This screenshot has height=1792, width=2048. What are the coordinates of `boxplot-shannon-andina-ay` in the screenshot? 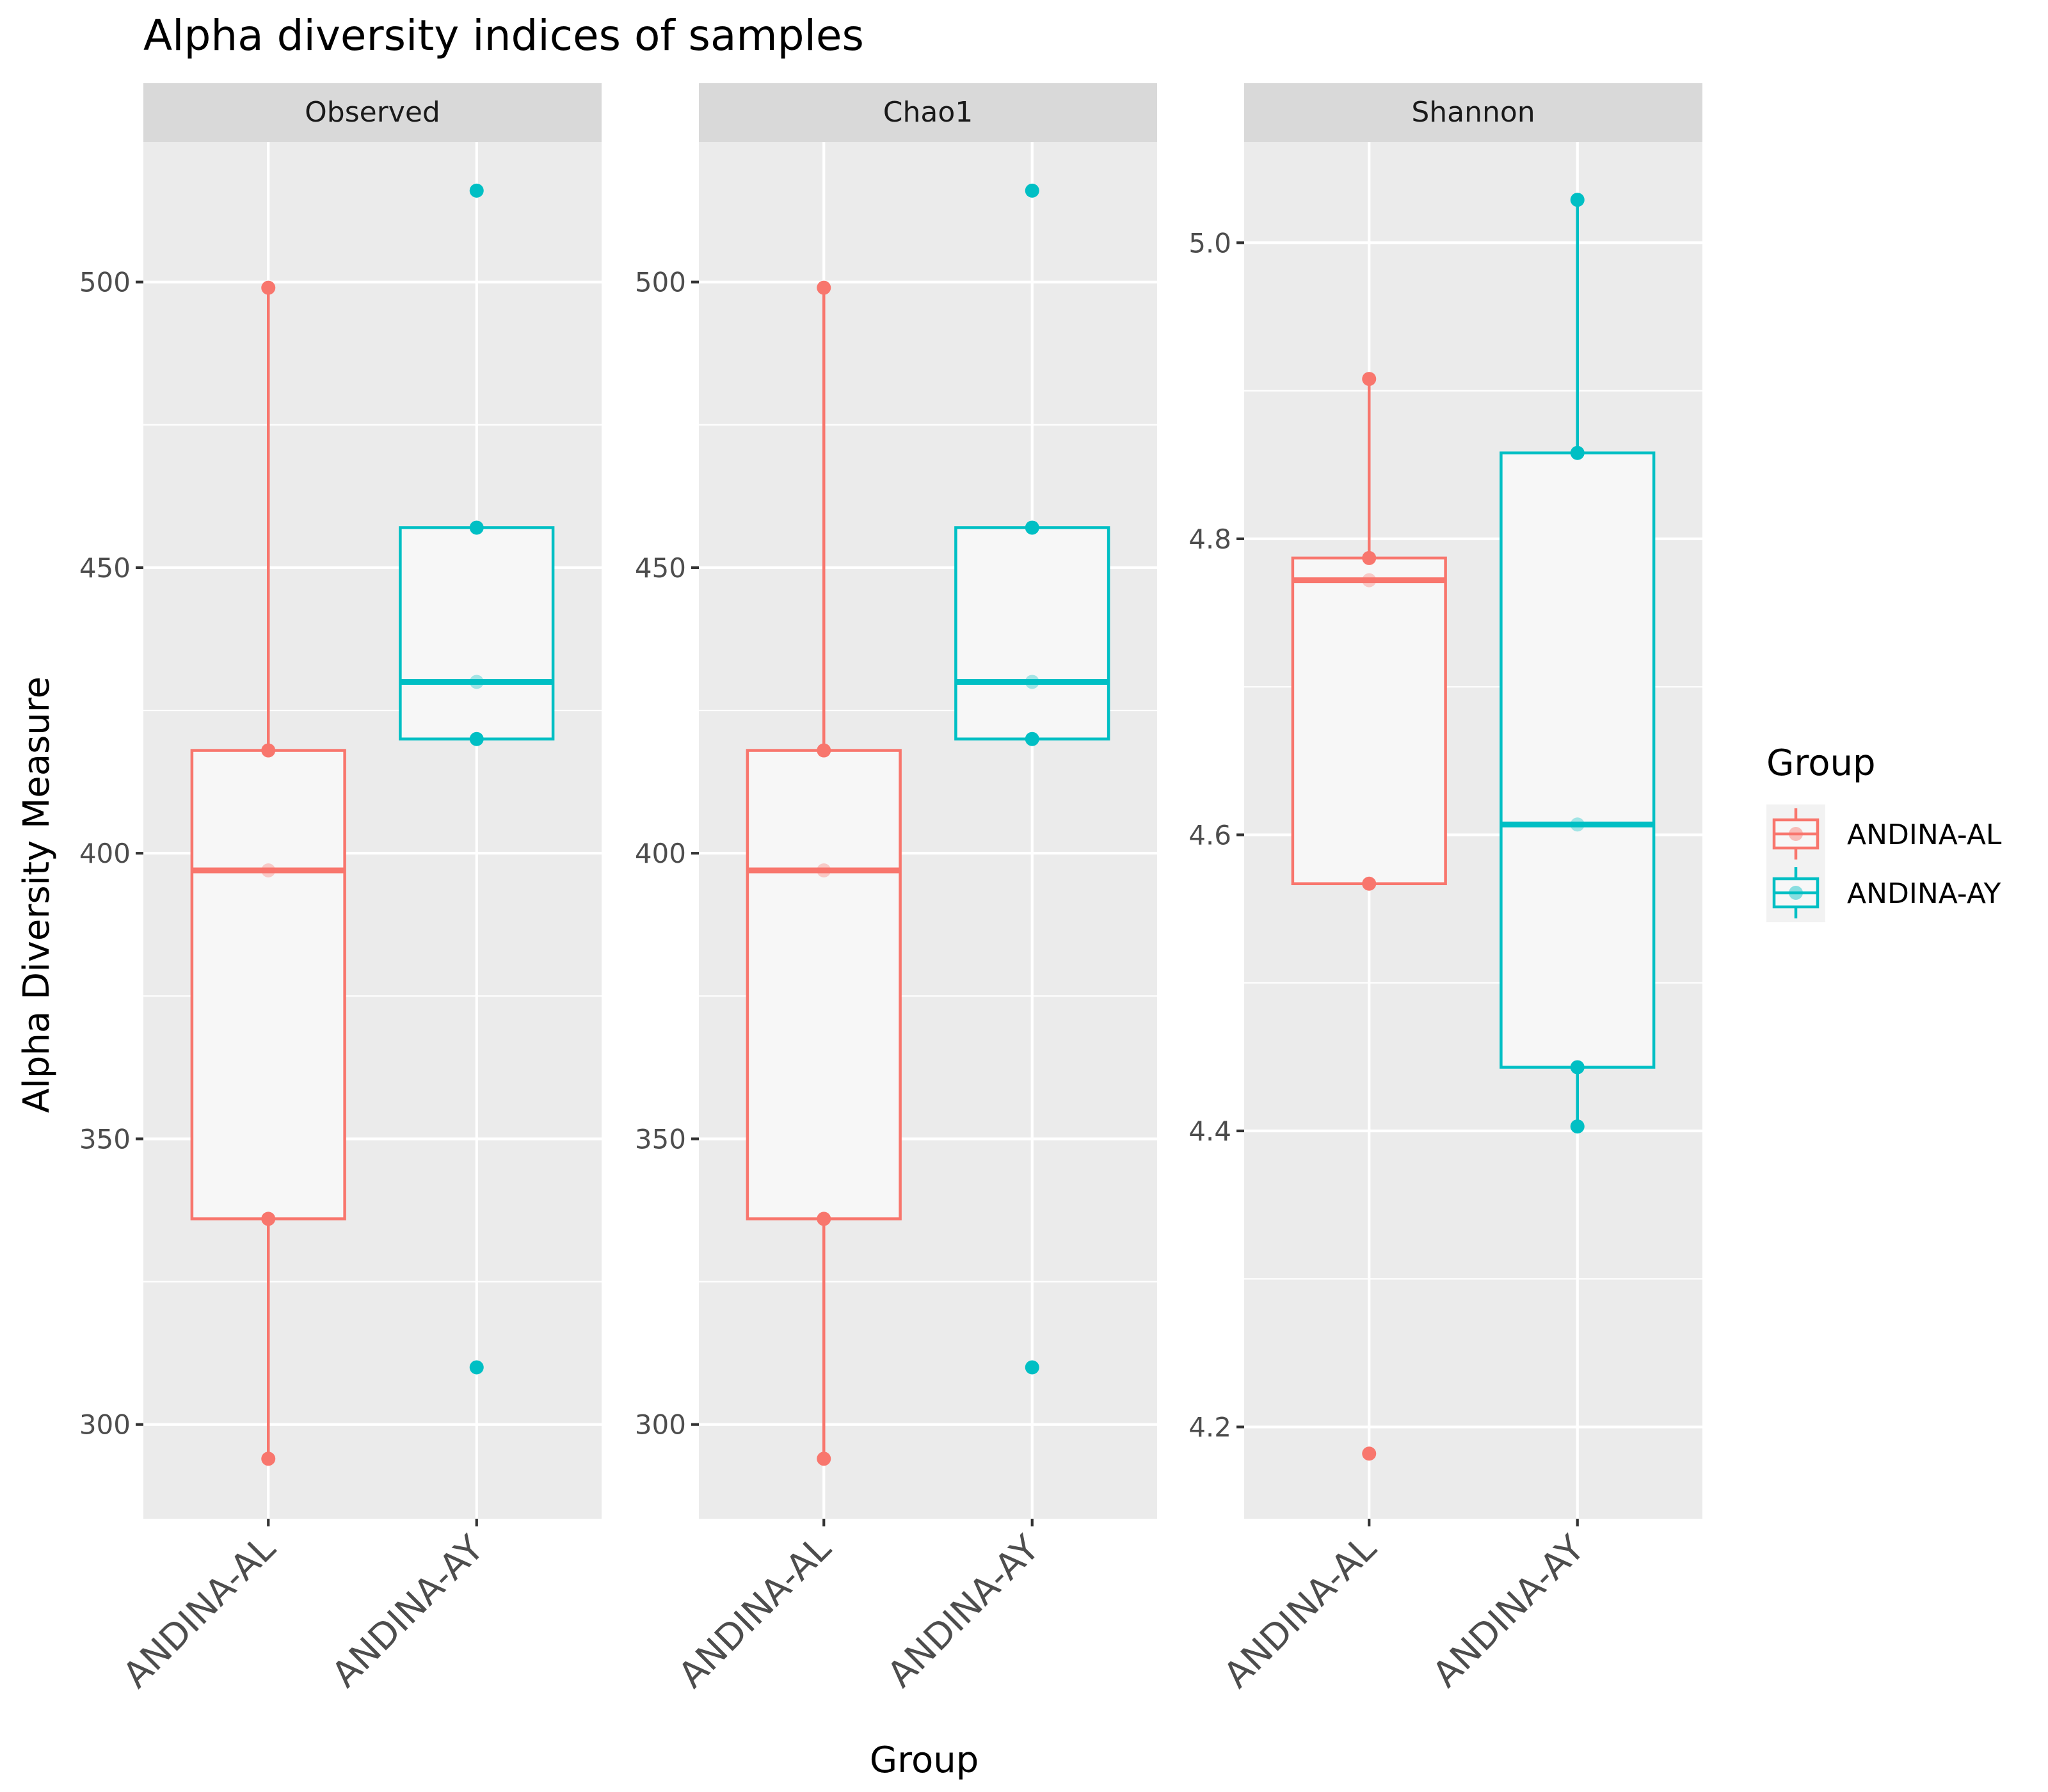 It's located at (1578, 663).